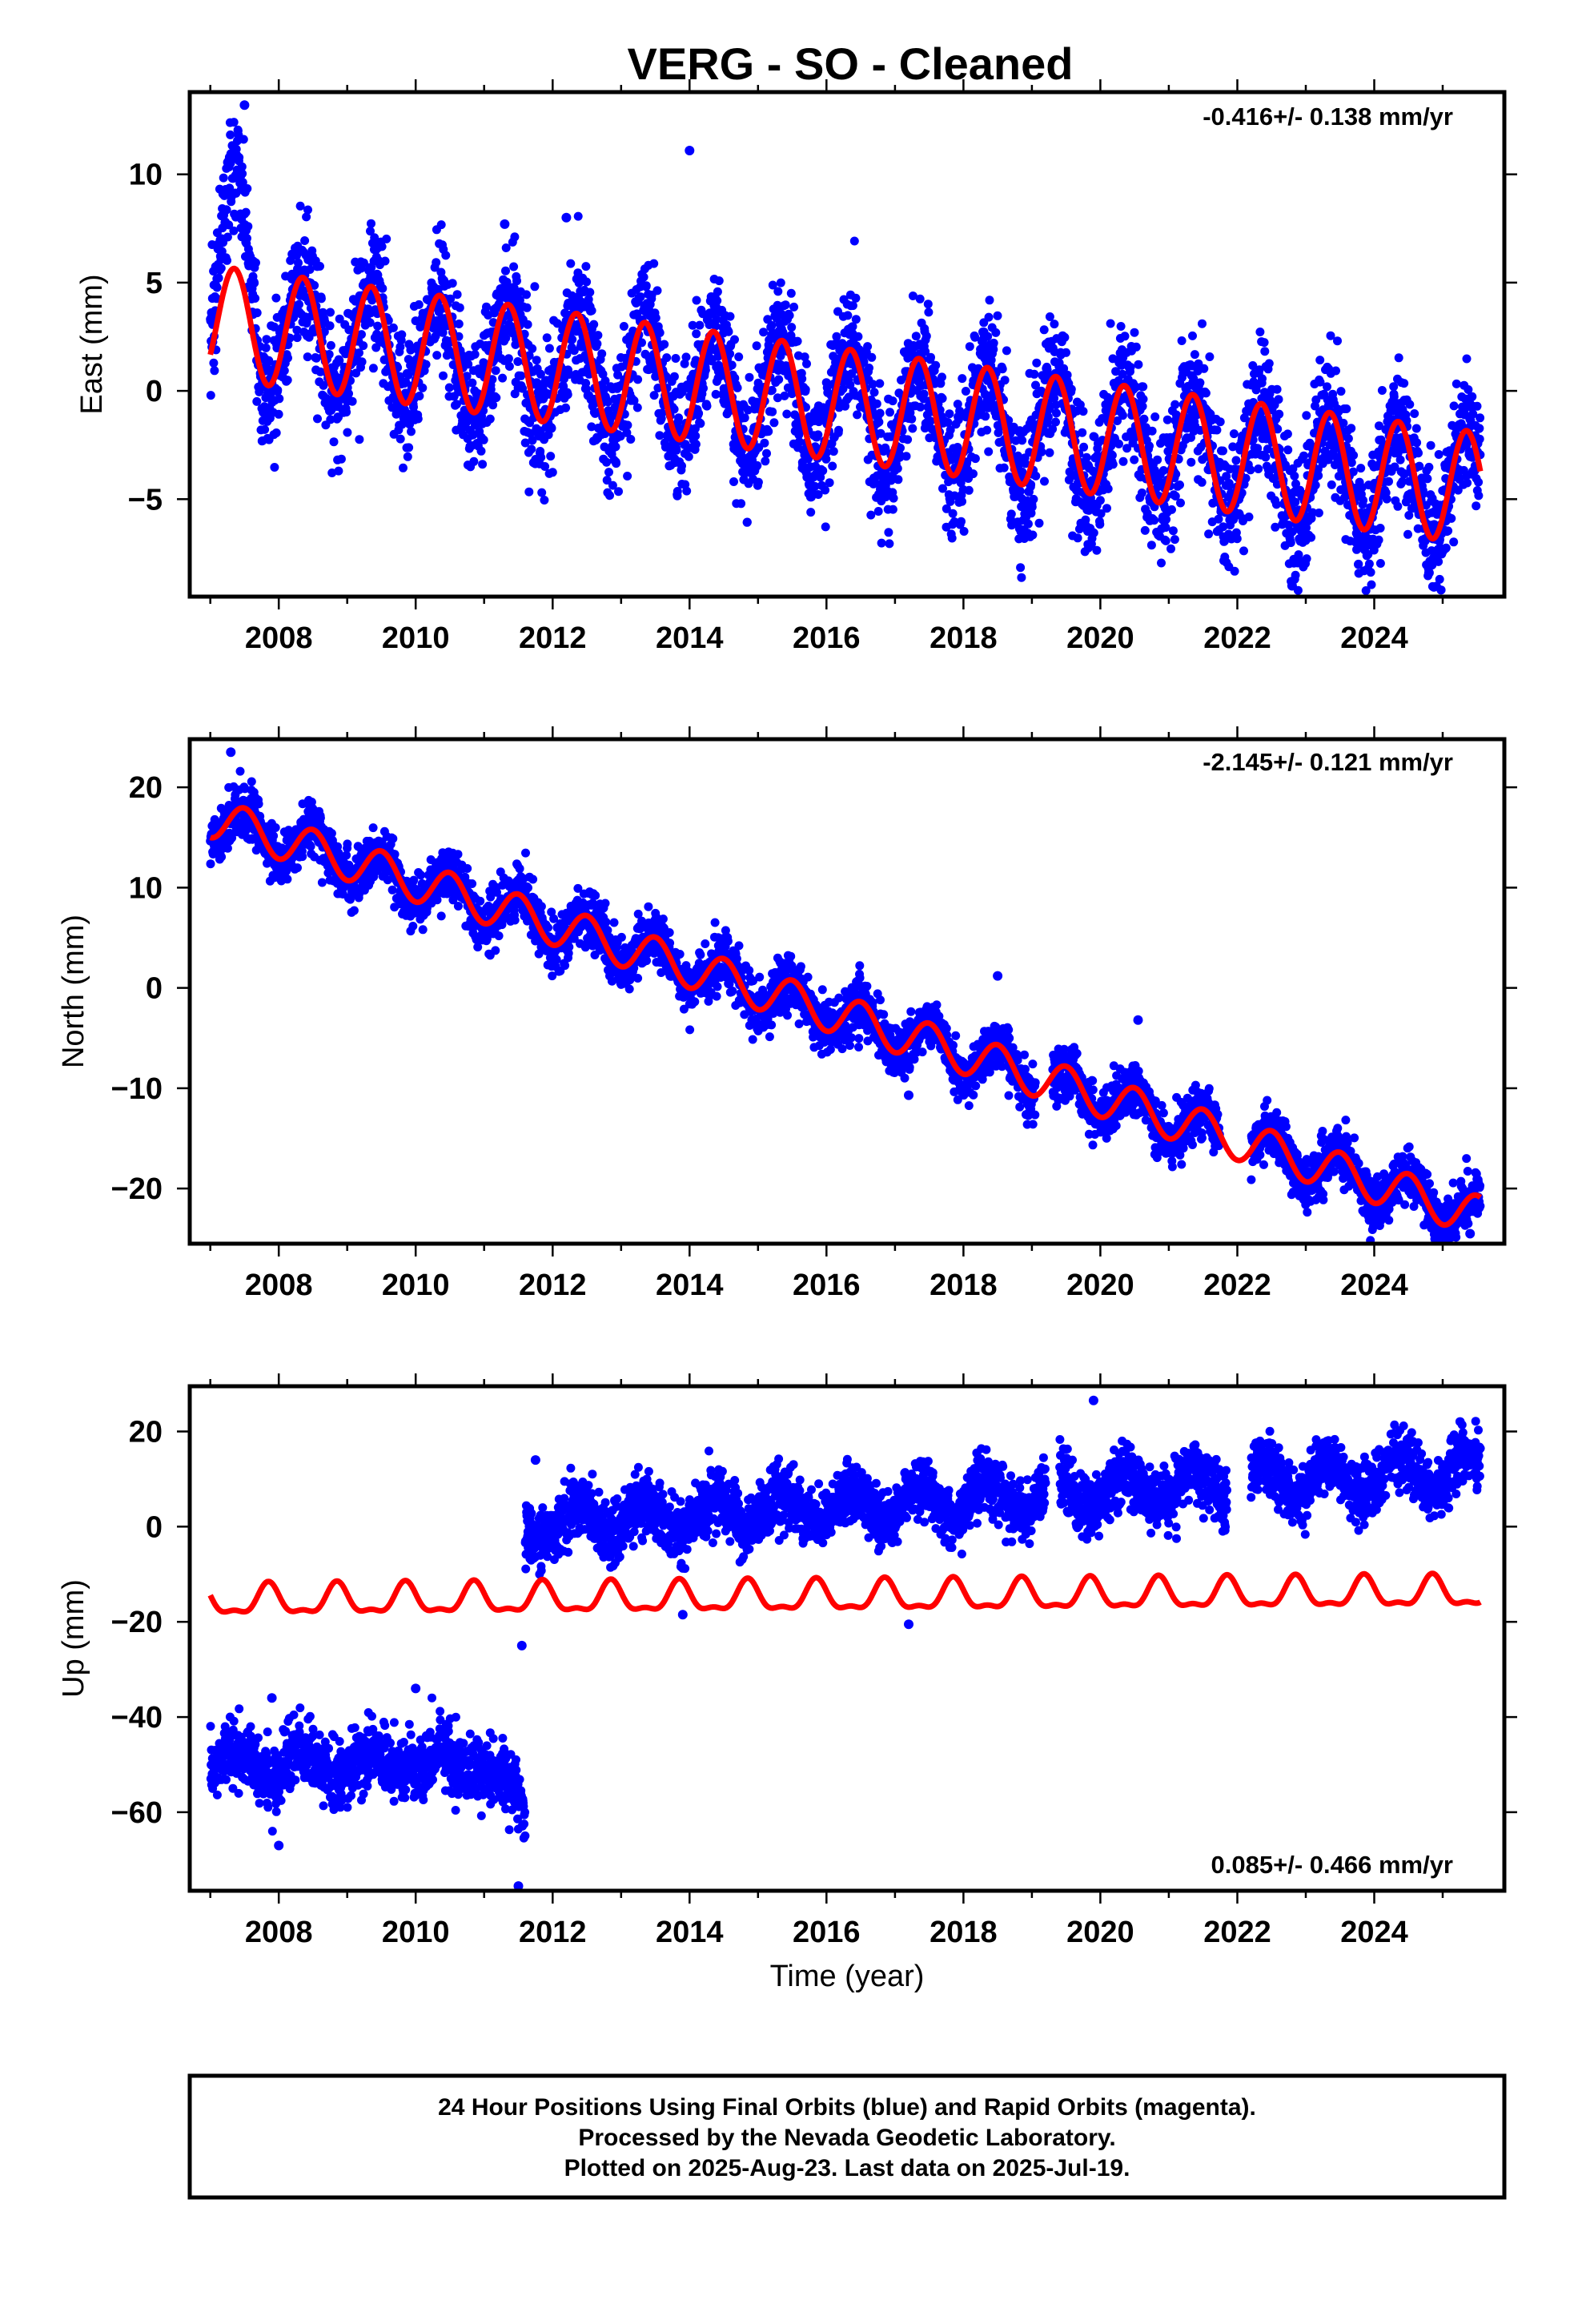 This screenshot has width=1582, height=2324. What do you see at coordinates (690, 638) in the screenshot?
I see `x-tick-label: 2014` at bounding box center [690, 638].